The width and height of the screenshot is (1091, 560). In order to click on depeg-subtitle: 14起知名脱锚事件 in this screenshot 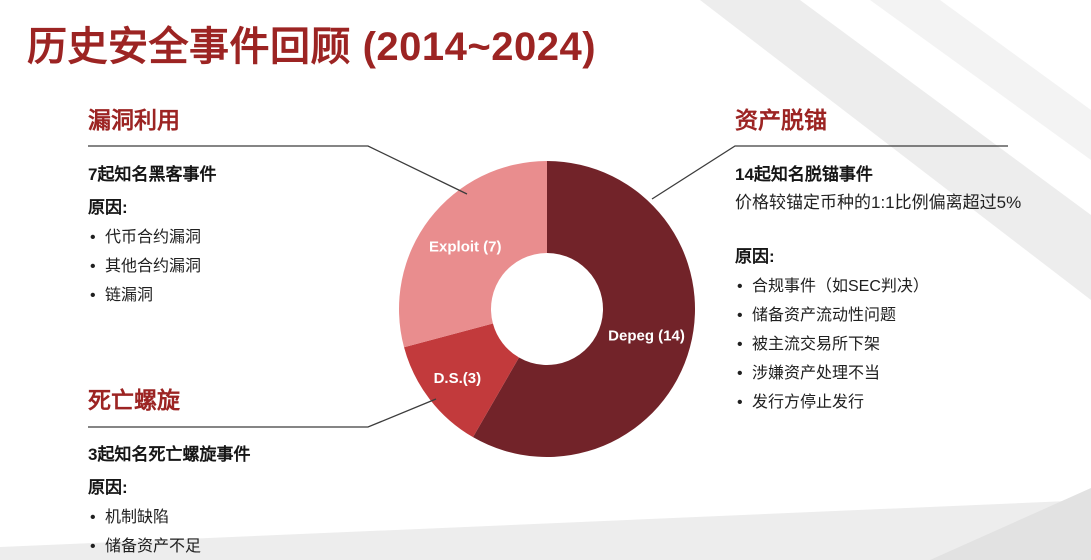, I will do `click(804, 174)`.